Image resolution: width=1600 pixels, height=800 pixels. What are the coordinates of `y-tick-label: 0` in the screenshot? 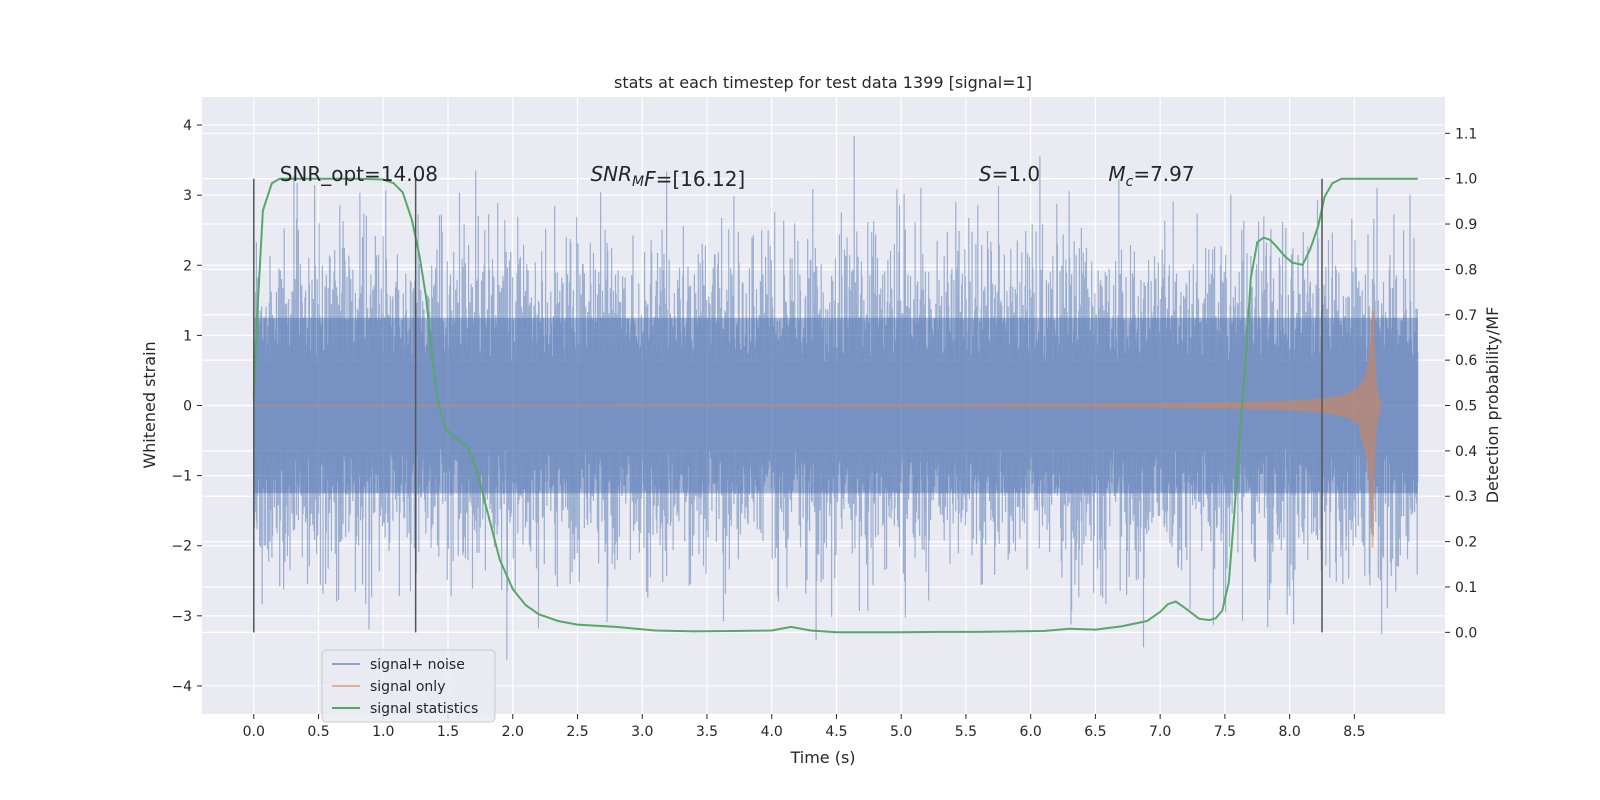 It's located at (187, 407).